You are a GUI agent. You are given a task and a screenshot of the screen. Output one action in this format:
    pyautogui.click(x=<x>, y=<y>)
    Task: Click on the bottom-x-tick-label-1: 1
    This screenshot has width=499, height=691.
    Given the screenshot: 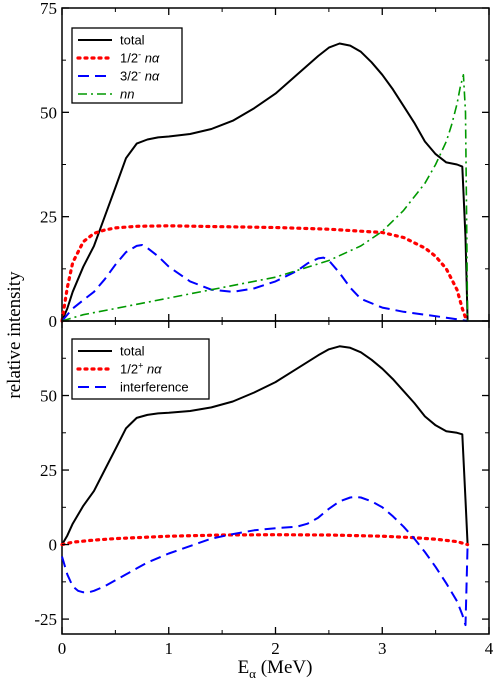 What is the action you would take?
    pyautogui.click(x=169, y=648)
    